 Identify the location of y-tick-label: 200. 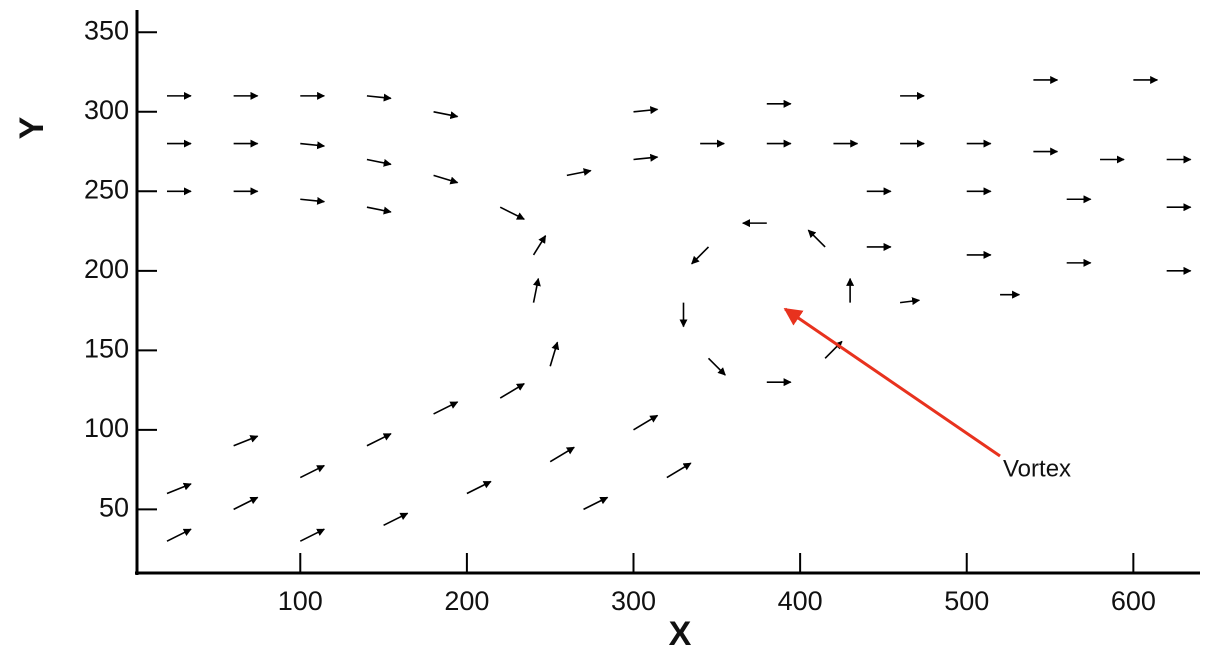
(106, 269).